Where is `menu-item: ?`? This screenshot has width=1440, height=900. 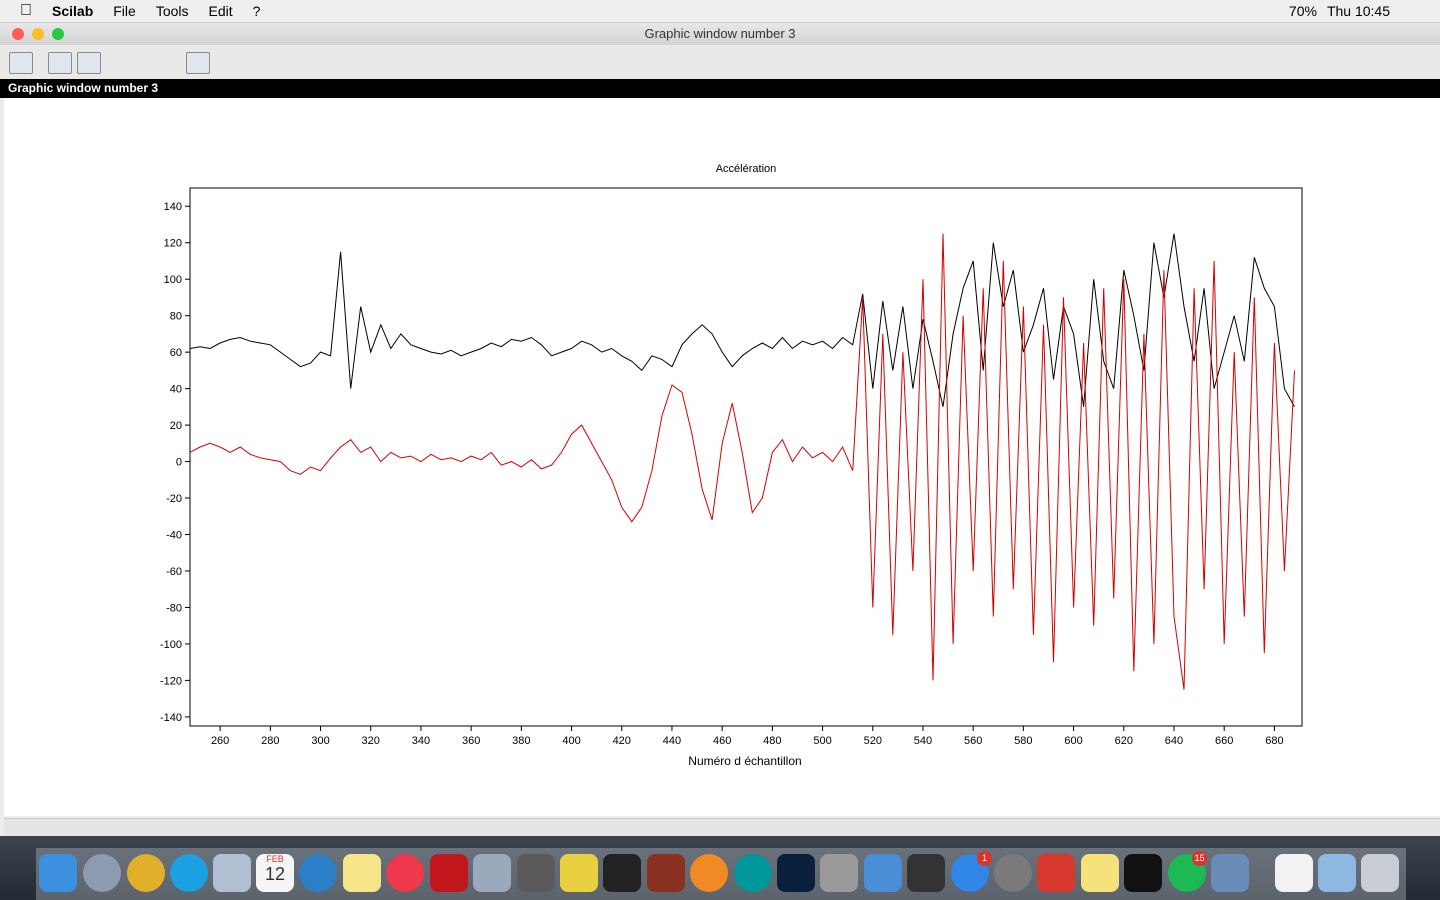 menu-item: ? is located at coordinates (257, 11).